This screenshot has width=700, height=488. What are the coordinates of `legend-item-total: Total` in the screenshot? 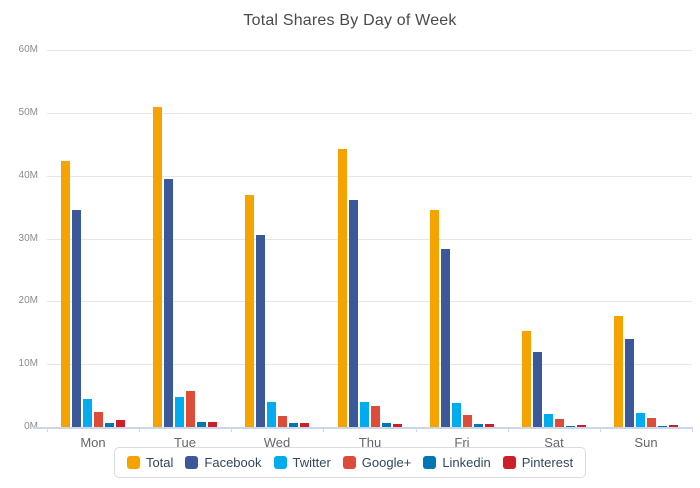 It's located at (150, 462).